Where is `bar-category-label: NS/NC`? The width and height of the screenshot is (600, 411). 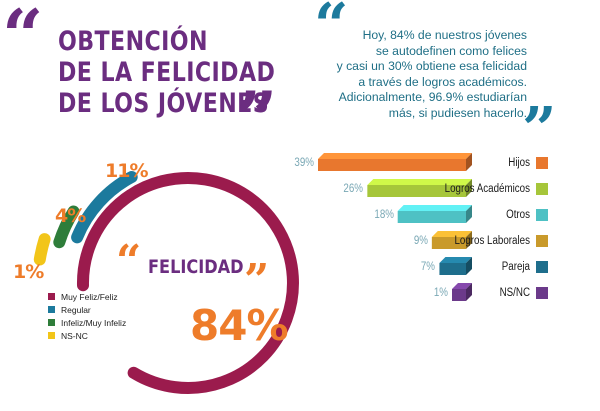 bar-category-label: NS/NC is located at coordinates (514, 293).